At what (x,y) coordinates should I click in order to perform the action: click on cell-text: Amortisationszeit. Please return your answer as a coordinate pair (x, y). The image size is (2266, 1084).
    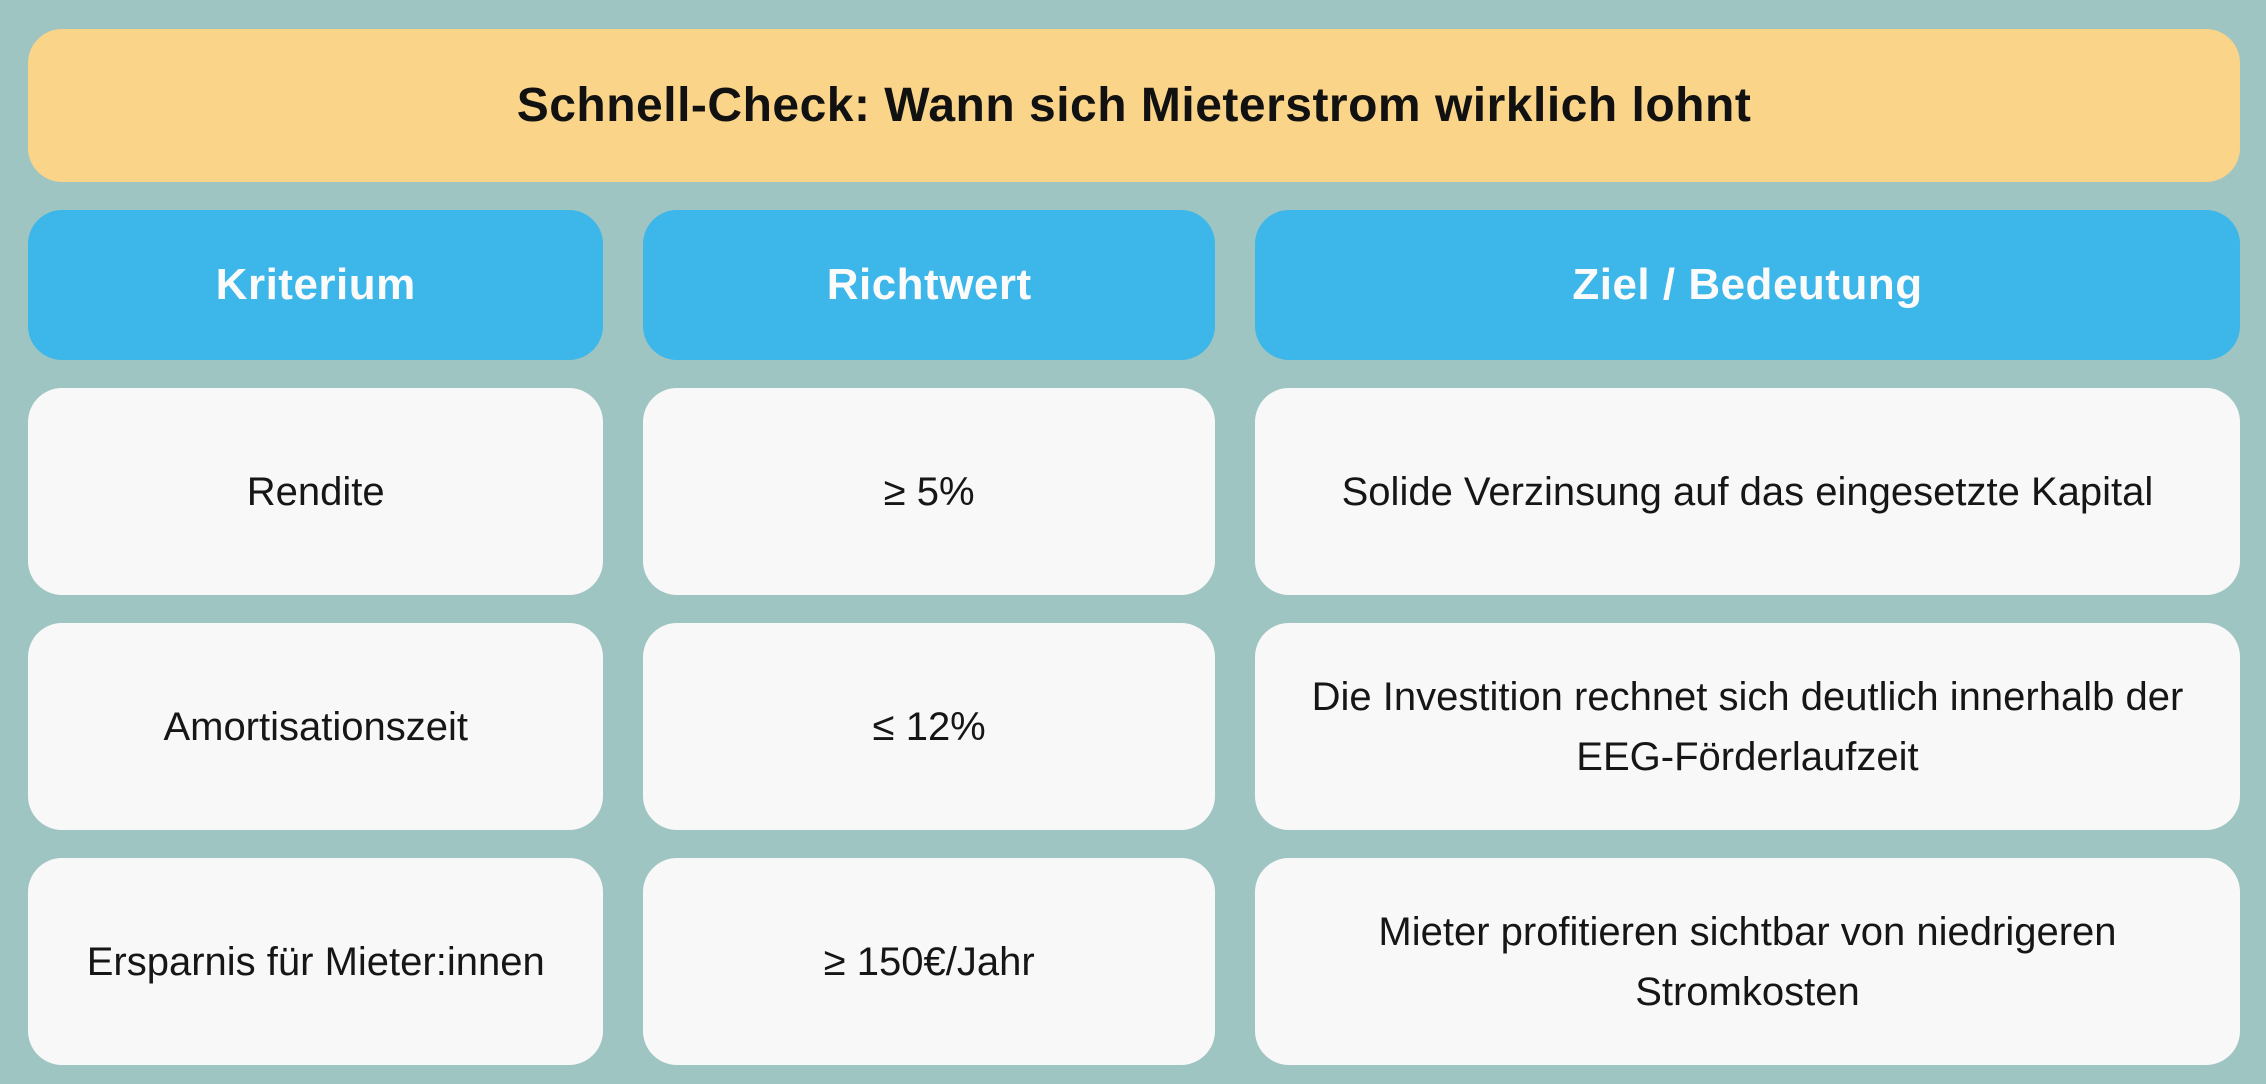
    Looking at the image, I should click on (315, 726).